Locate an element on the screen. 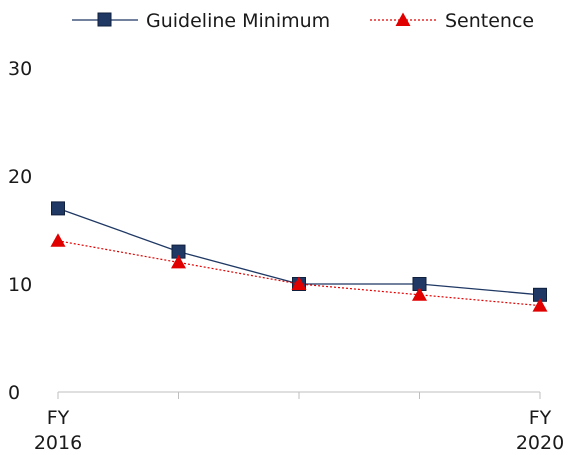 The width and height of the screenshot is (579, 455). x-axis: FY 2016 FY 2020 is located at coordinates (299, 422).